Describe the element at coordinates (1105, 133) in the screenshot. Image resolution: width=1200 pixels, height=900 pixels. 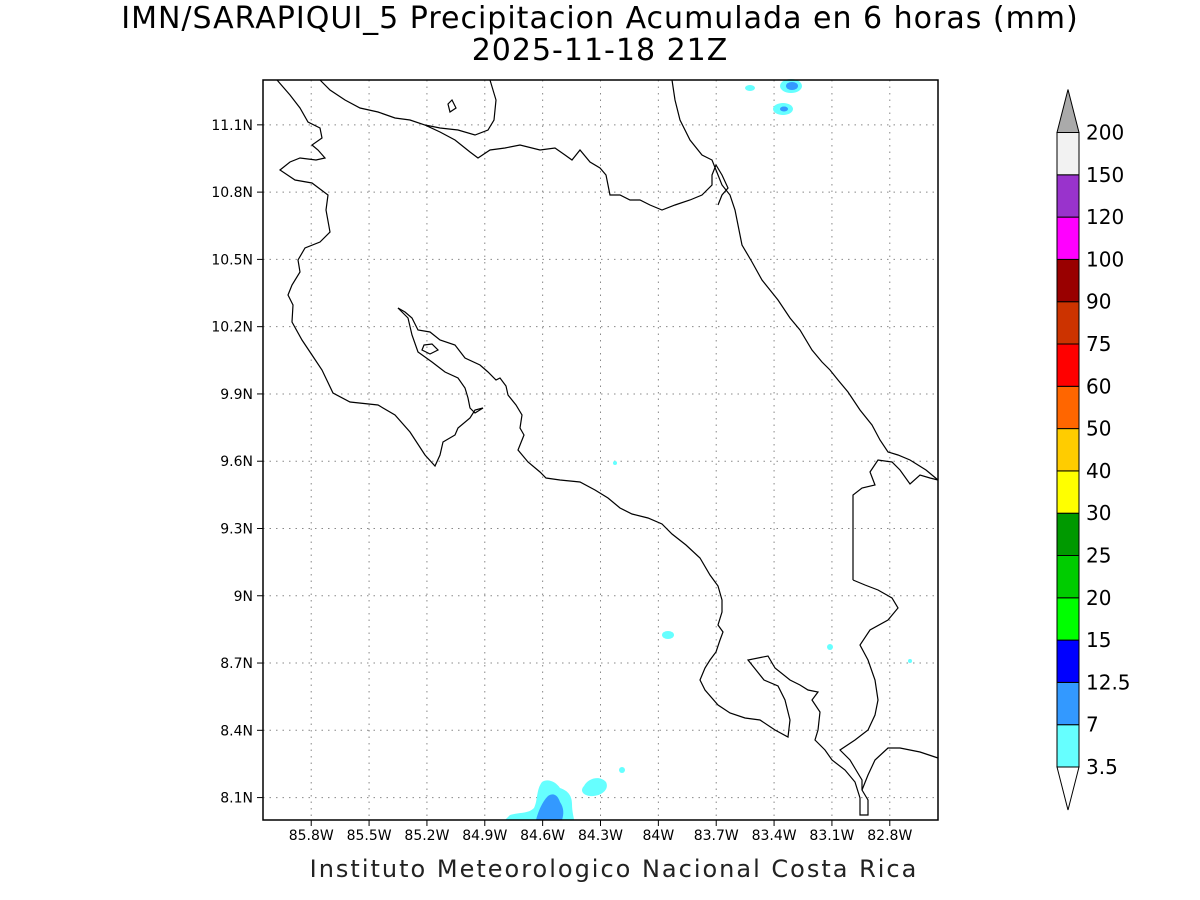
I see `colorbar-label: 200` at that location.